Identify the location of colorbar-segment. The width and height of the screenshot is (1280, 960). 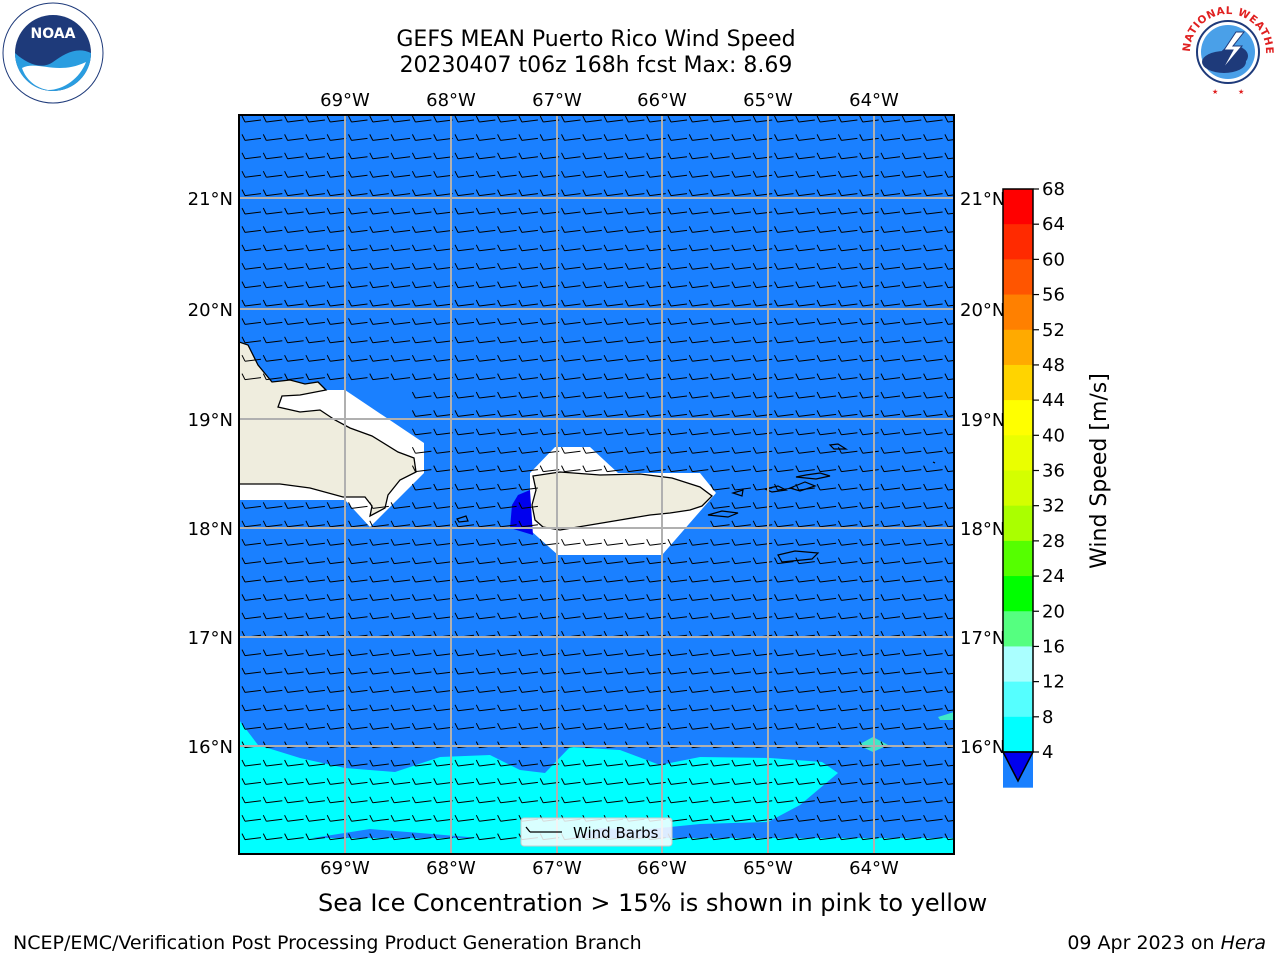
(1018, 488).